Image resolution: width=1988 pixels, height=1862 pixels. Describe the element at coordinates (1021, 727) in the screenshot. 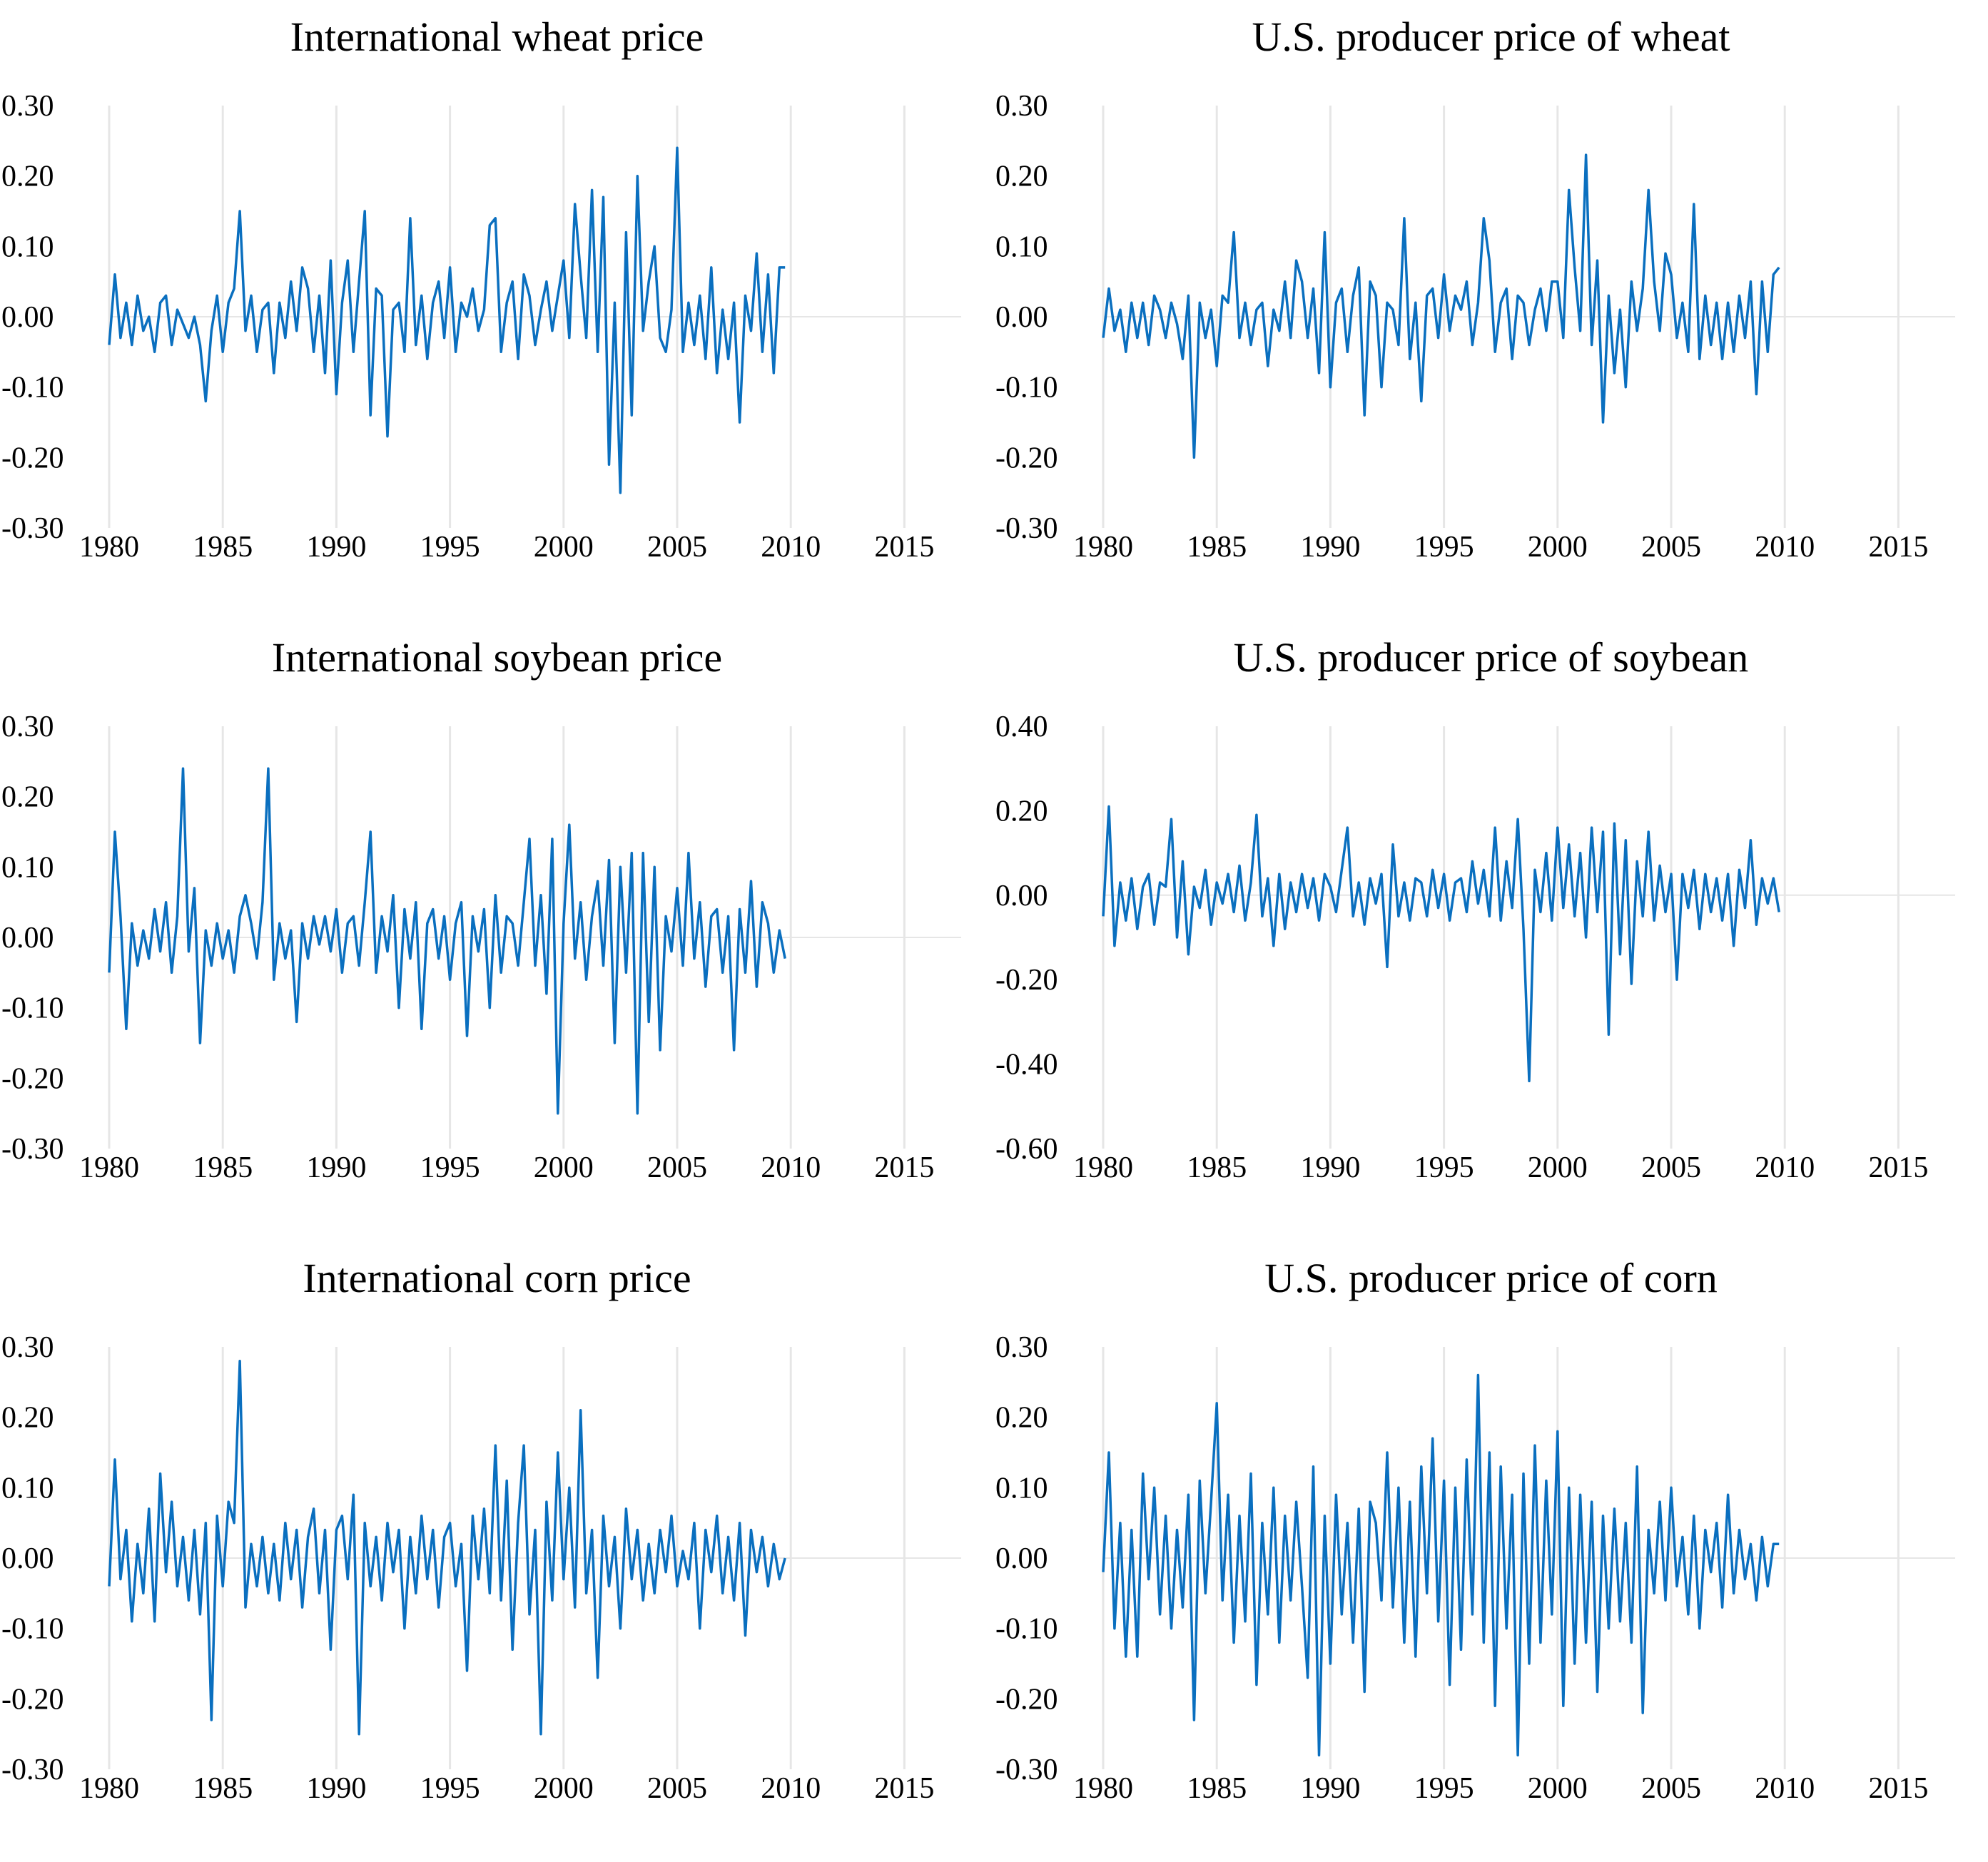

I see `y-tick-label: 0.40` at that location.